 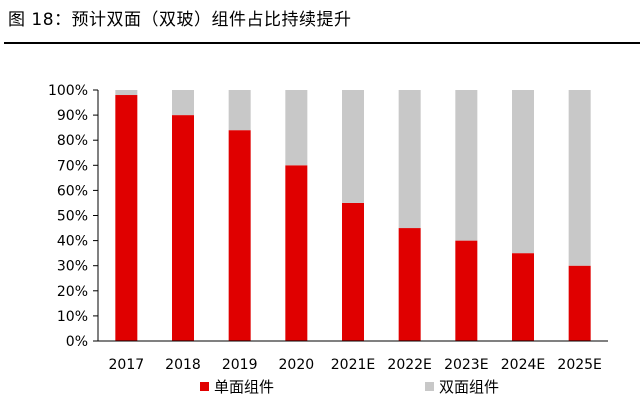 What do you see at coordinates (353, 146) in the screenshot?
I see `bar-bifacial-2021E` at bounding box center [353, 146].